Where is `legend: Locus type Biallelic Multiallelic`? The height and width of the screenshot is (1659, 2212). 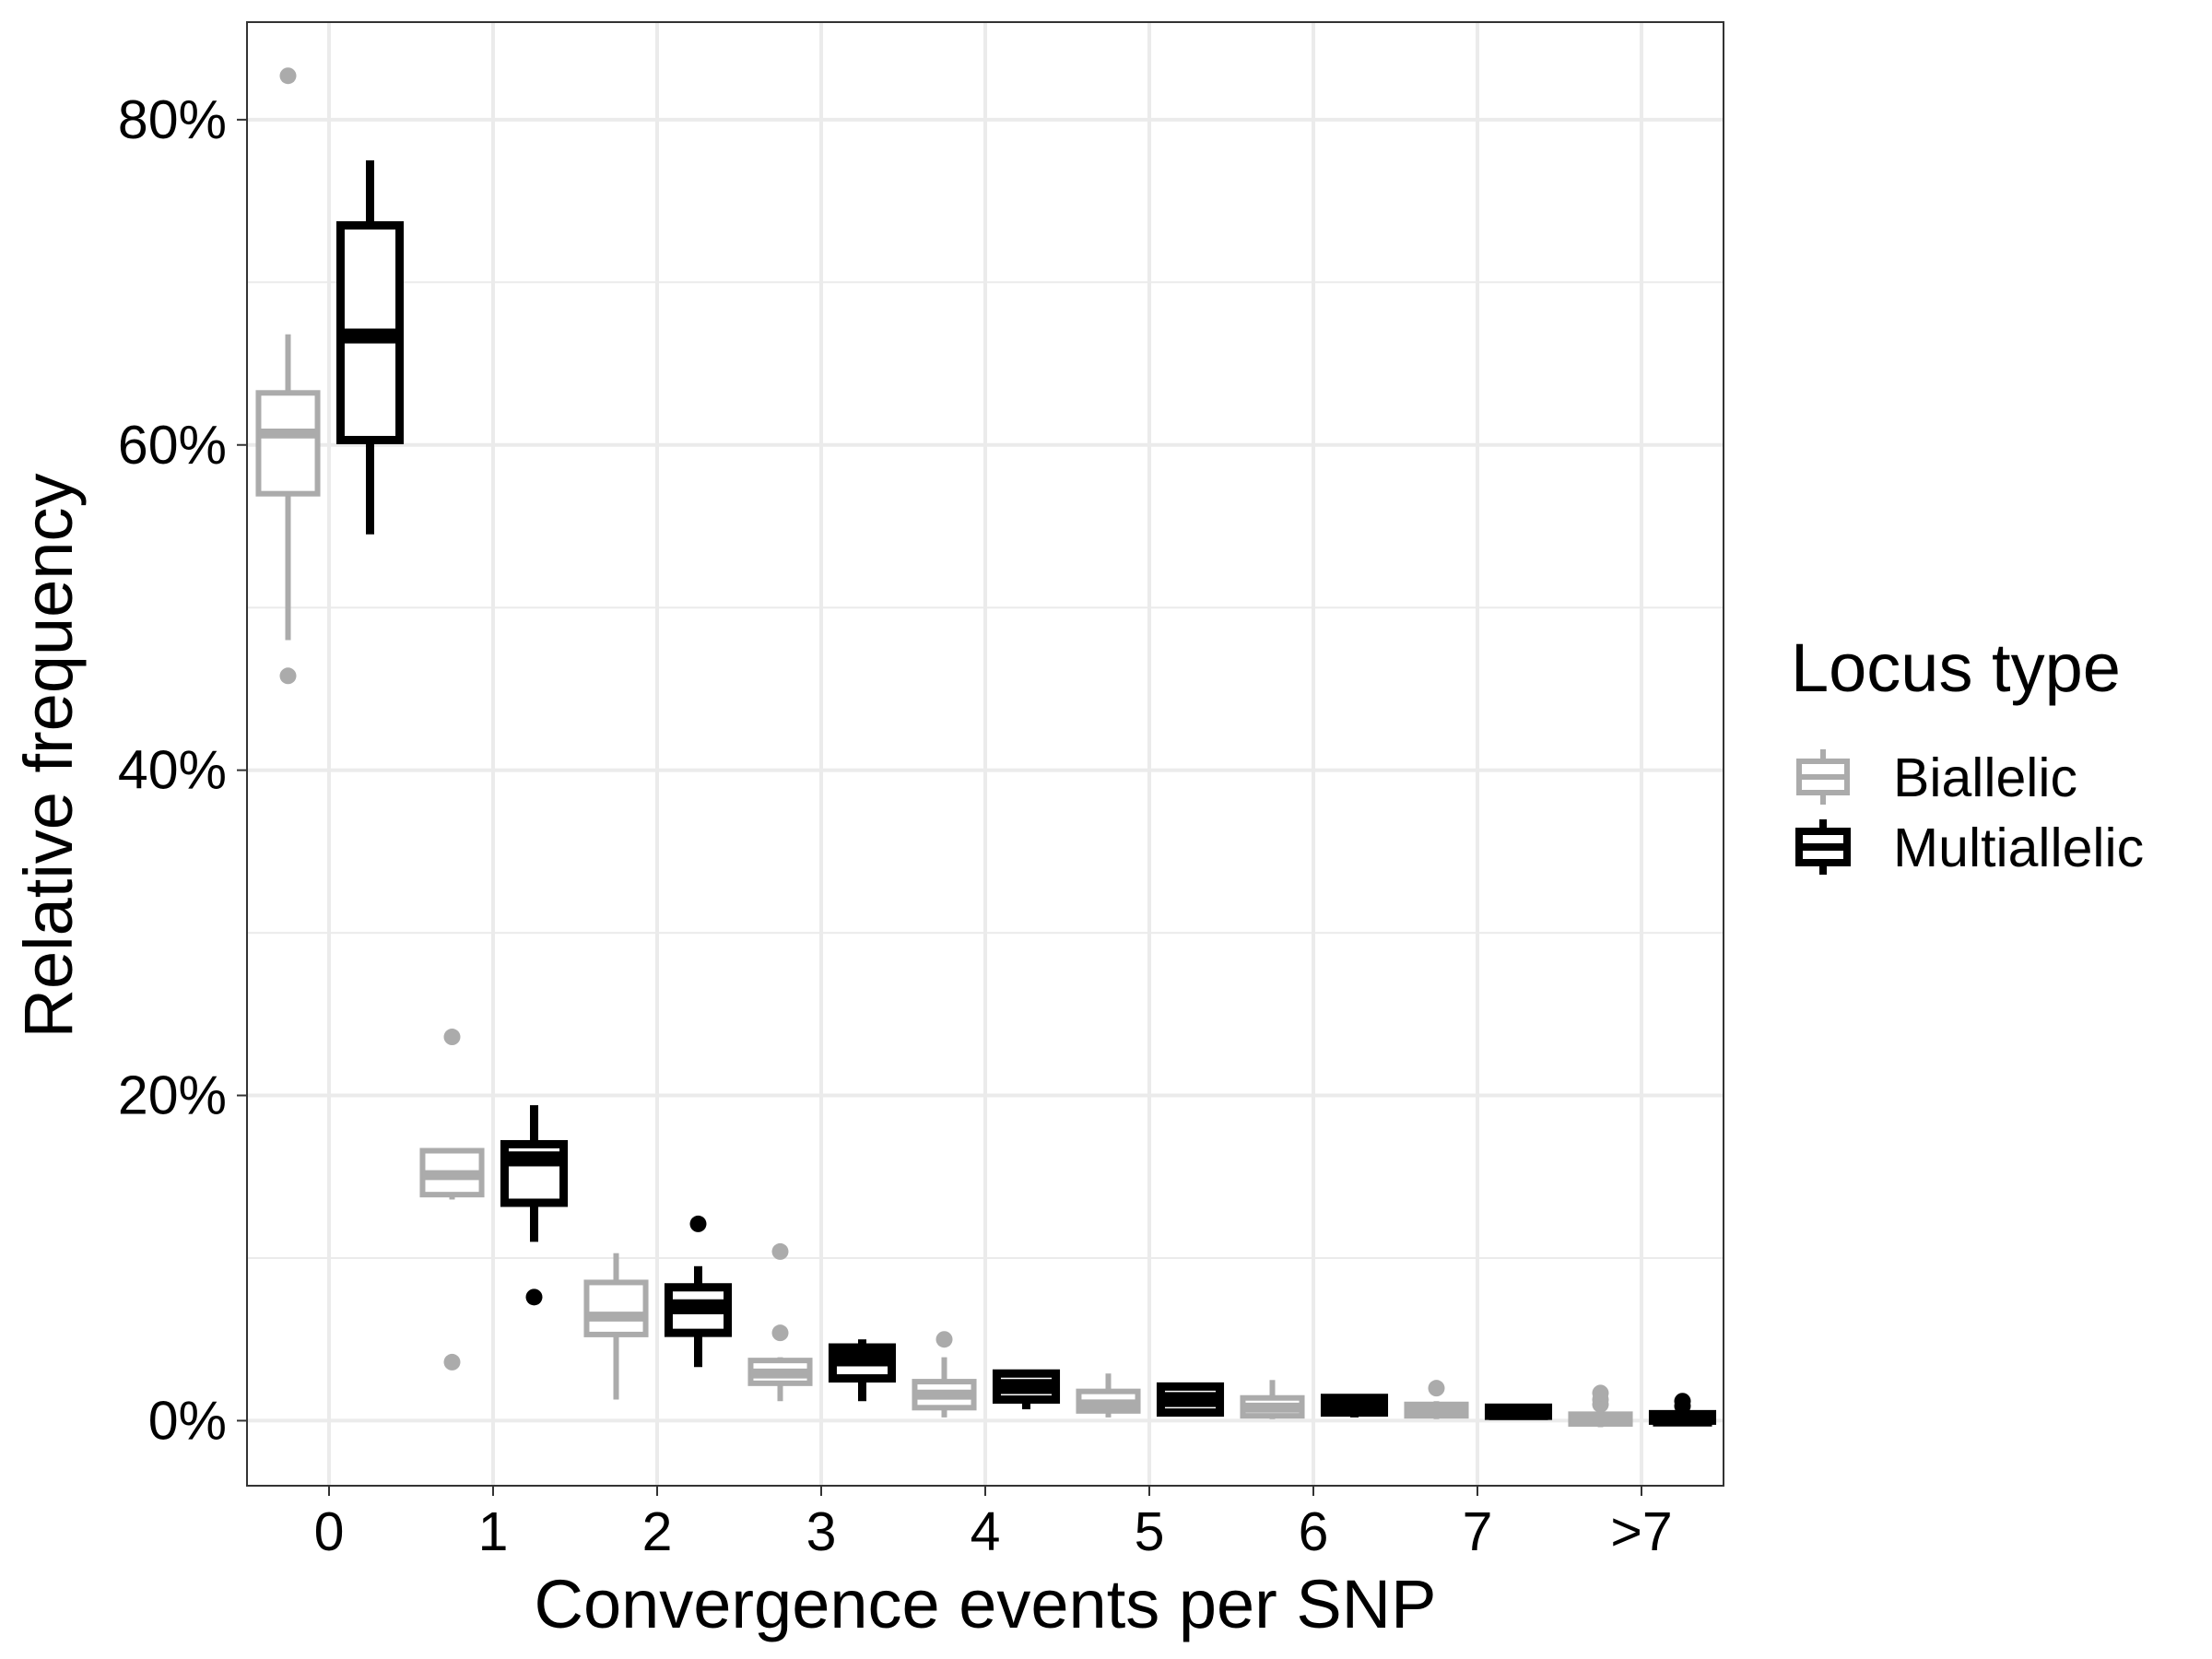
legend: Locus type Biallelic Multiallelic is located at coordinates (1967, 753).